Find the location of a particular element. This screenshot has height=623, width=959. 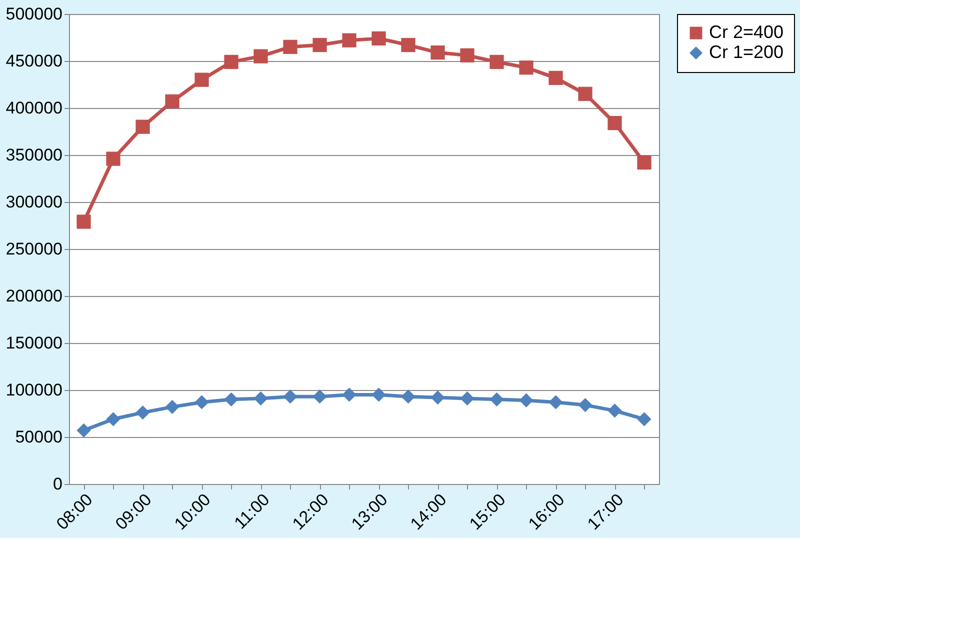

y-tick-label: 150000 is located at coordinates (34, 343).